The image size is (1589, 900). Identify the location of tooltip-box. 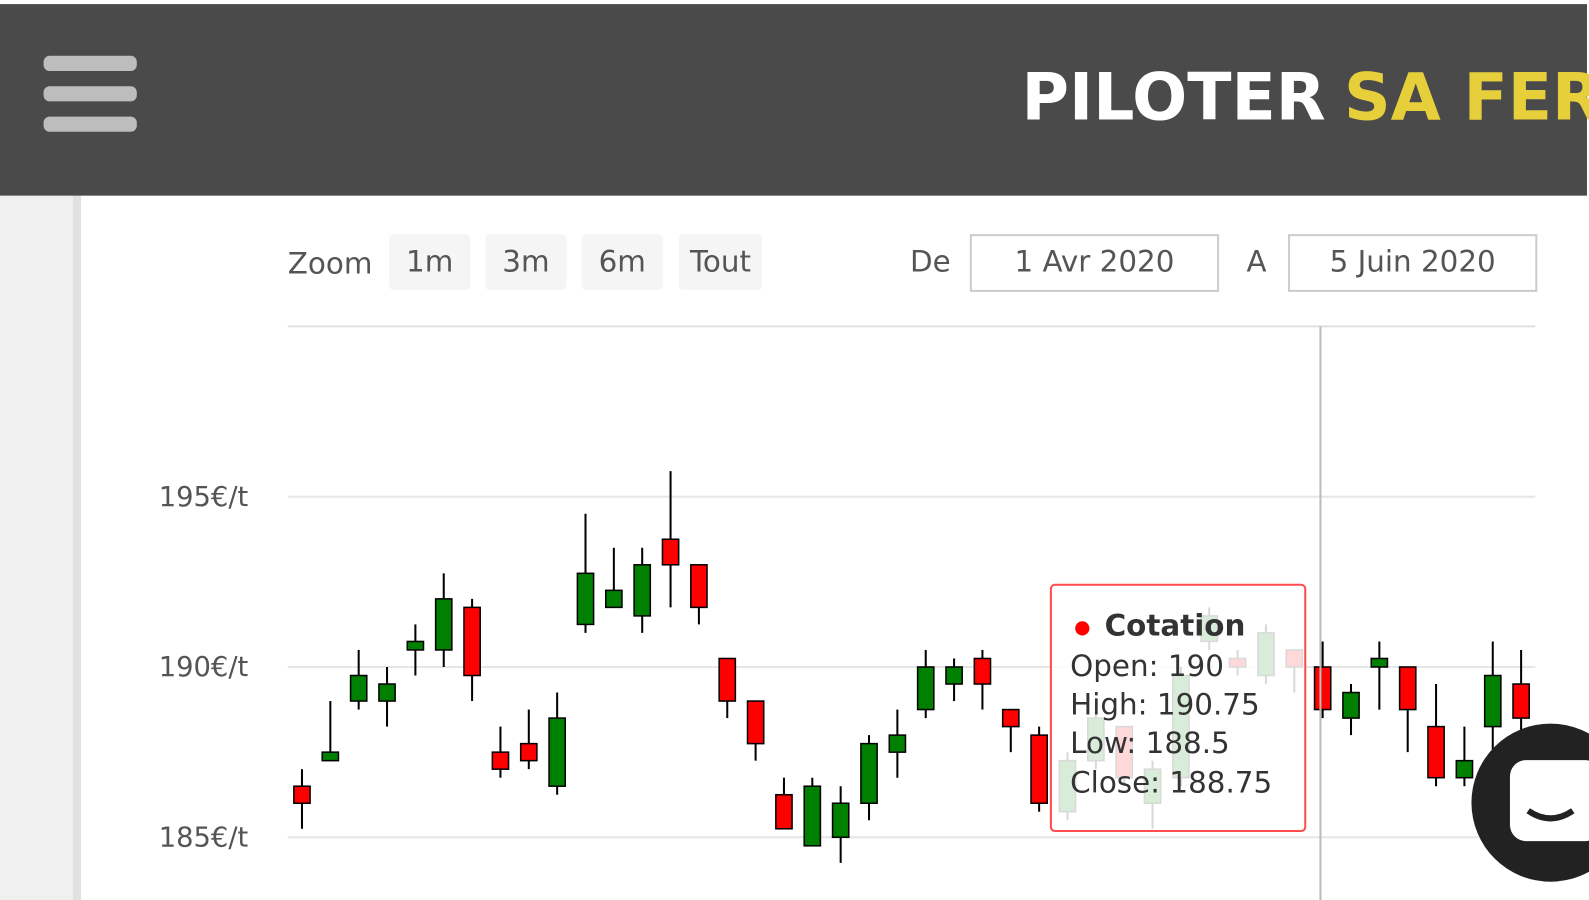
(1178, 708).